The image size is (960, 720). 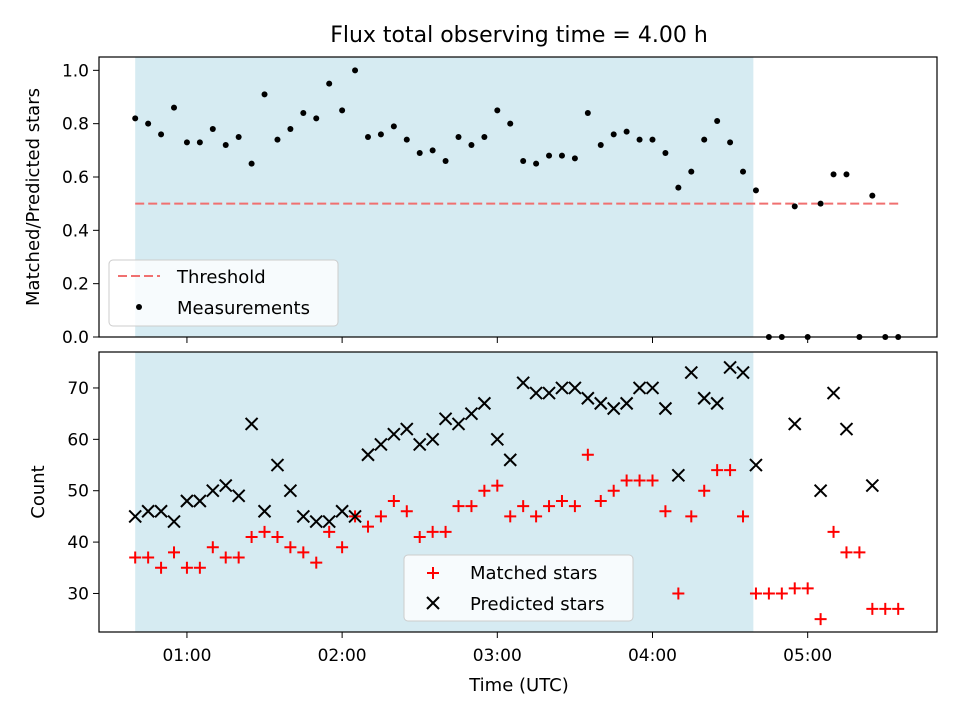 I want to click on top-legend: Threshold Measurements, so click(x=223, y=293).